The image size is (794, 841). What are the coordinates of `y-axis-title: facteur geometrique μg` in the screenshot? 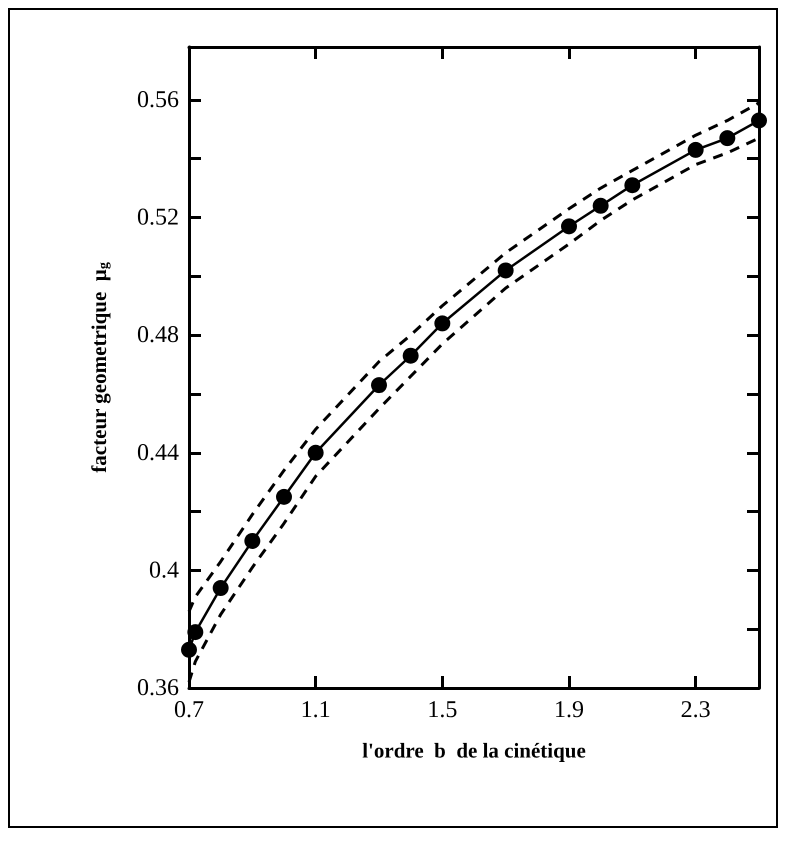 It's located at (99, 367).